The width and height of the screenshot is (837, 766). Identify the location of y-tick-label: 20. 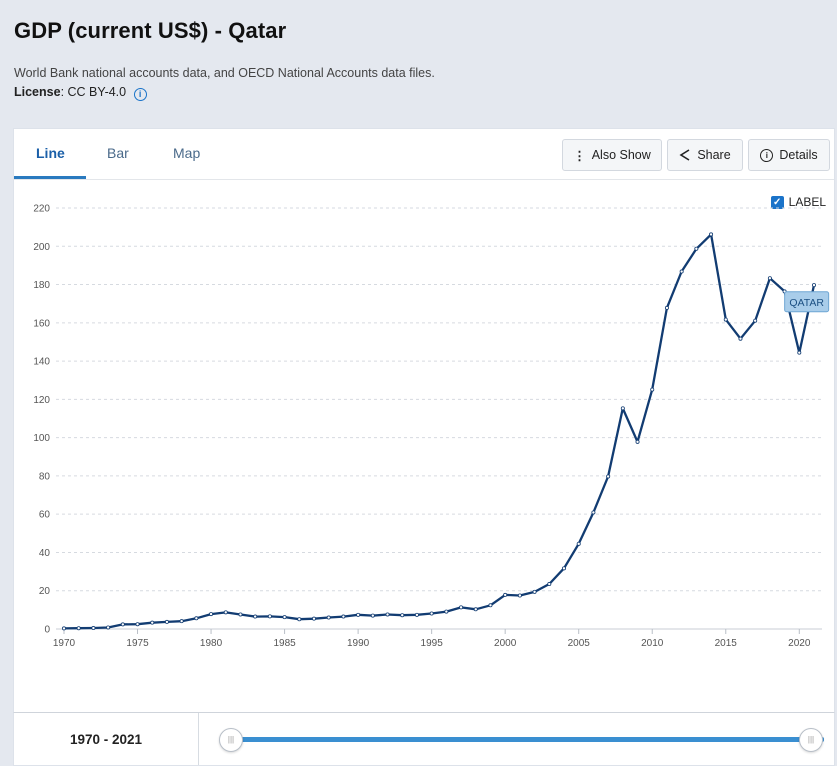
(45, 591).